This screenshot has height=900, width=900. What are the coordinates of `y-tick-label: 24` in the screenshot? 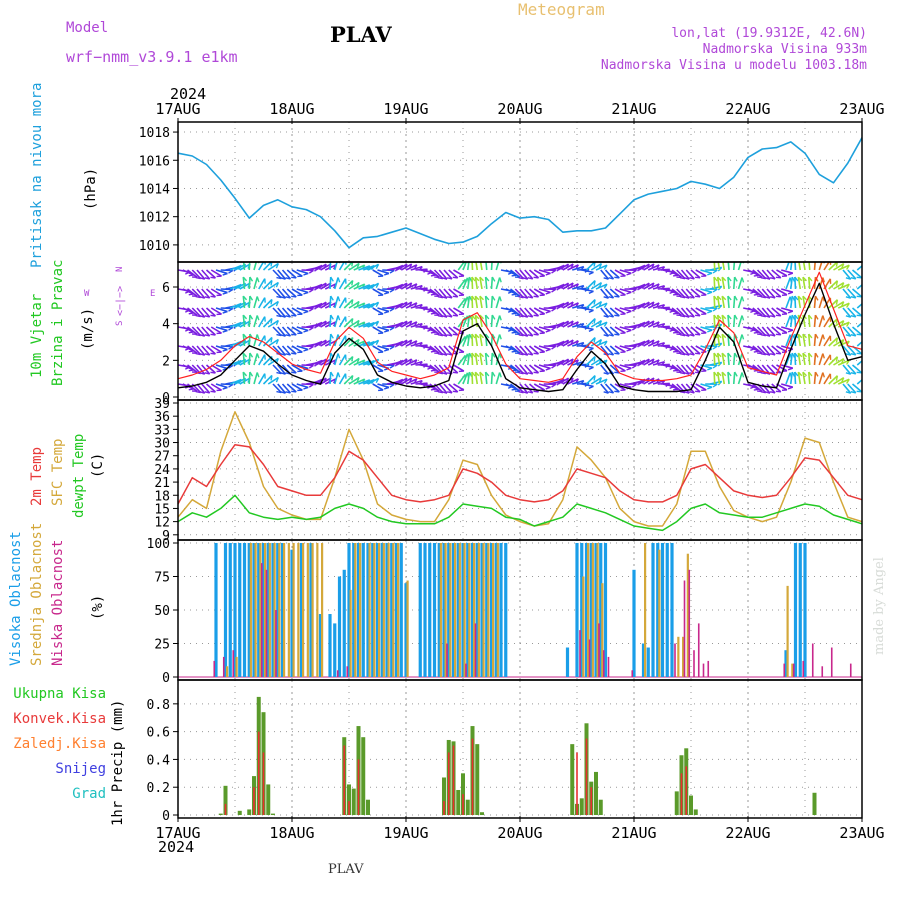 It's located at (162, 470).